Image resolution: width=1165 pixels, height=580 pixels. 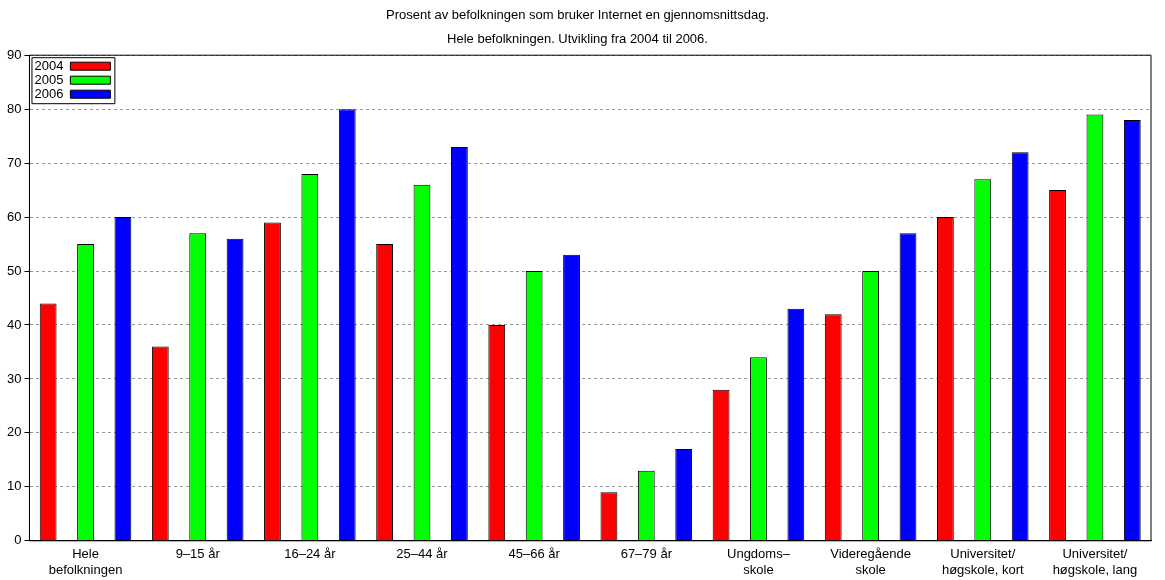 What do you see at coordinates (577, 38) in the screenshot?
I see `chart-subtitle: Hele befolkningen. Utvikling fra 2004 til 2006.` at bounding box center [577, 38].